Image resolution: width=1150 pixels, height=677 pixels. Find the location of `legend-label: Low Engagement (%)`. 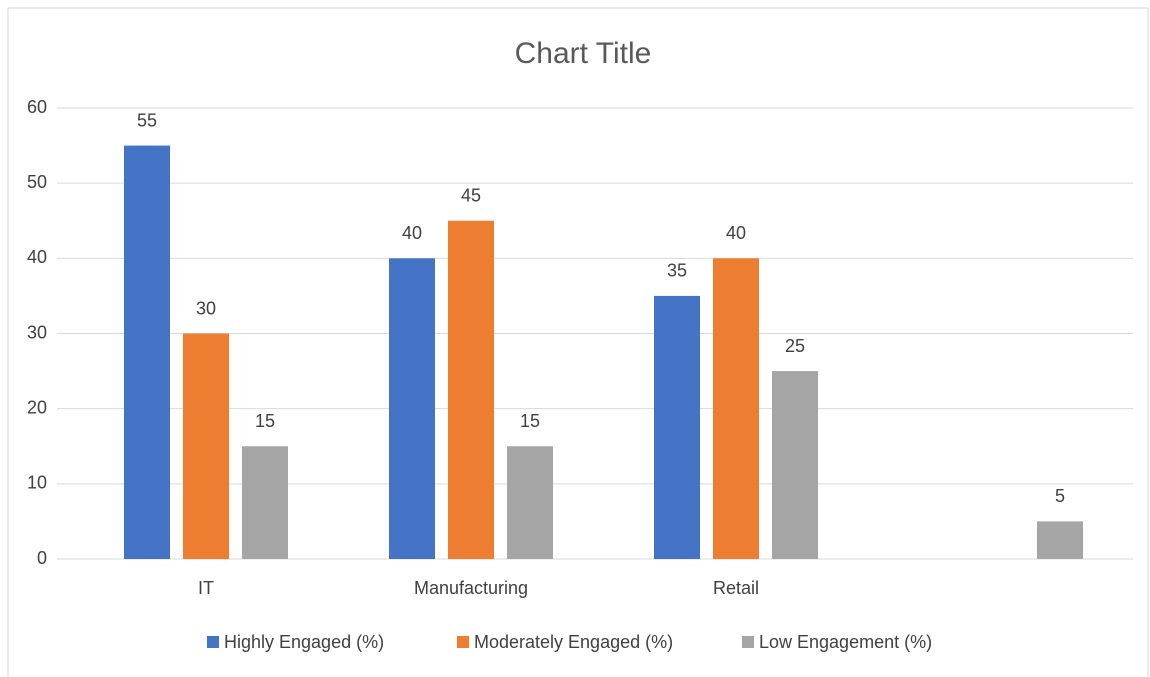

legend-label: Low Engagement (%) is located at coordinates (845, 642).